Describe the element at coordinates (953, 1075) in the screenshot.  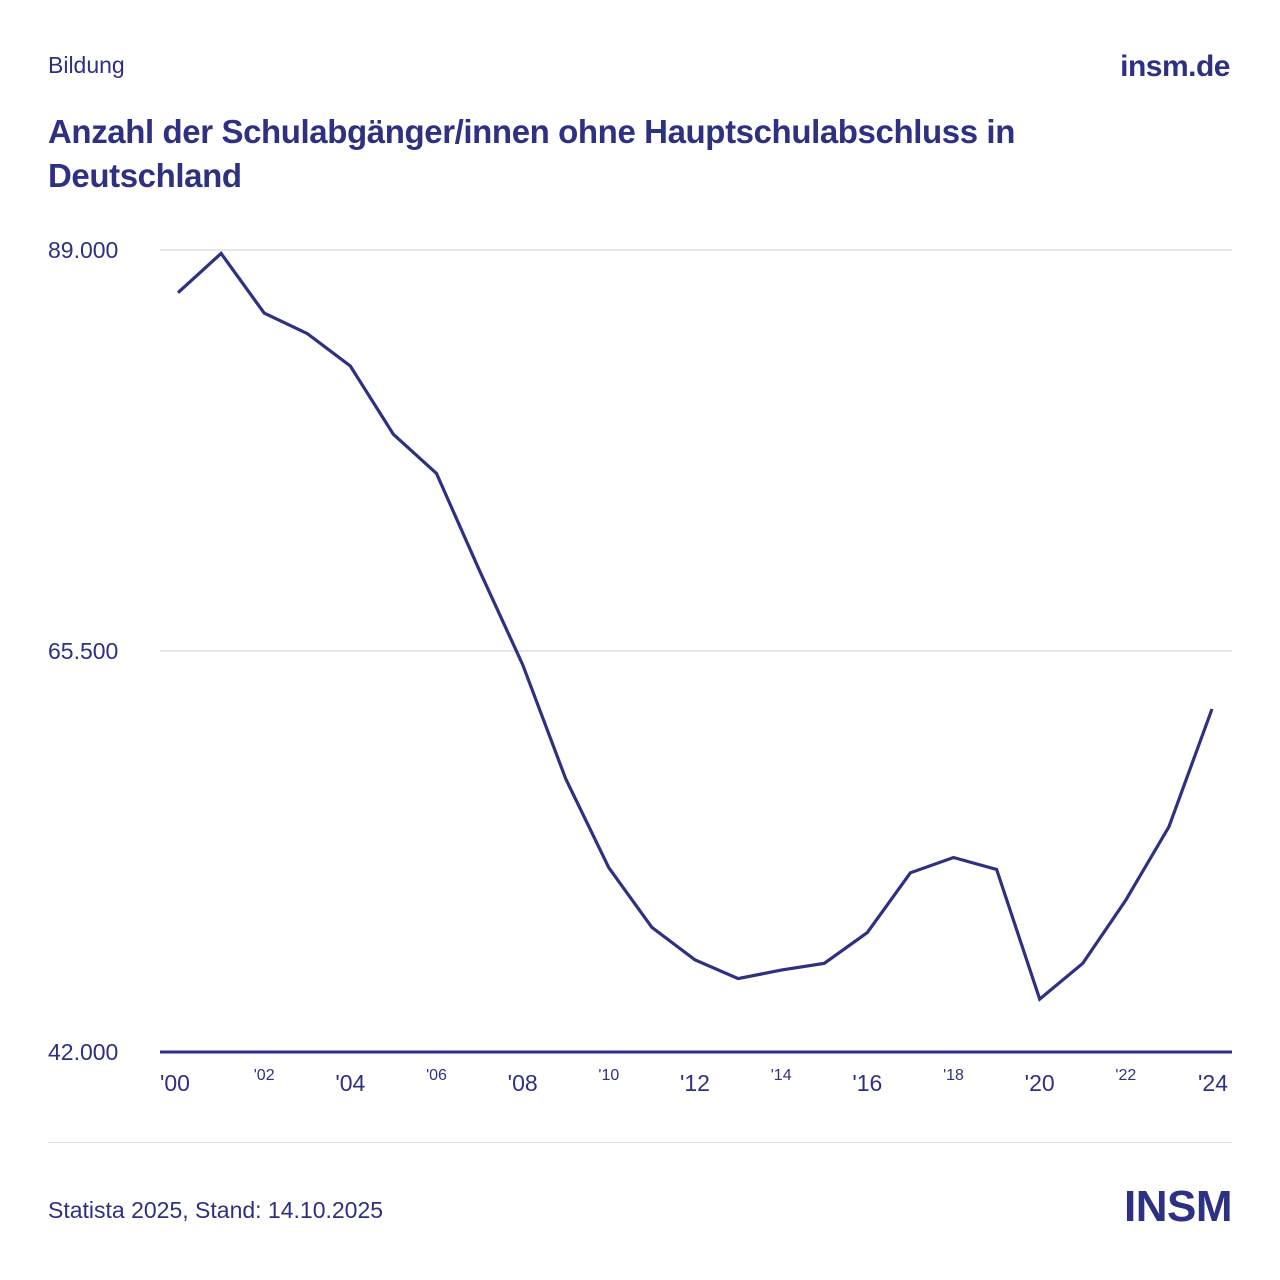
I see `x-tick-label: '18` at that location.